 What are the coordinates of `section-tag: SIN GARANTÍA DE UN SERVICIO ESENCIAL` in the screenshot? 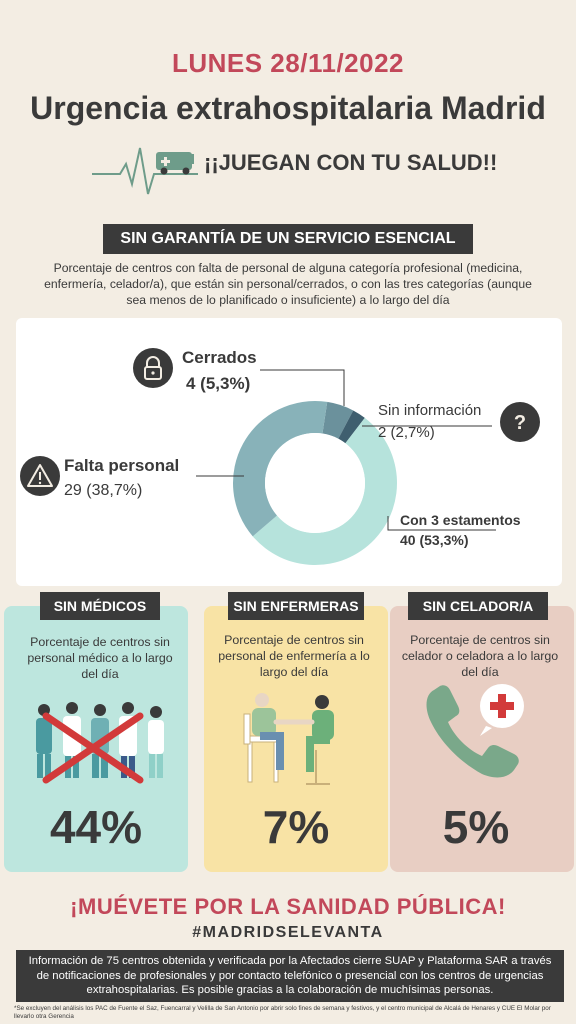 It's located at (288, 239).